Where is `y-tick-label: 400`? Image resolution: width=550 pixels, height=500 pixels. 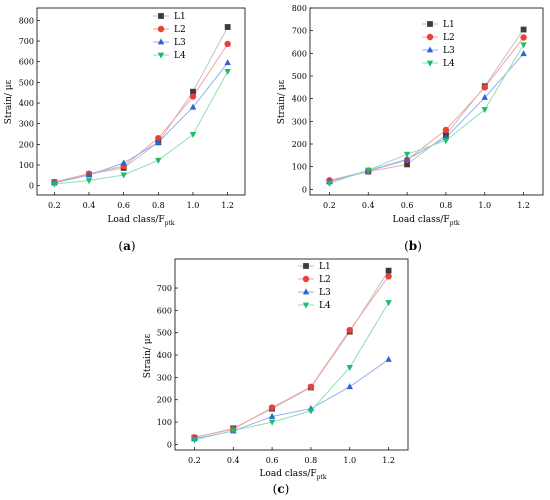 y-tick-label: 400 is located at coordinates (164, 355).